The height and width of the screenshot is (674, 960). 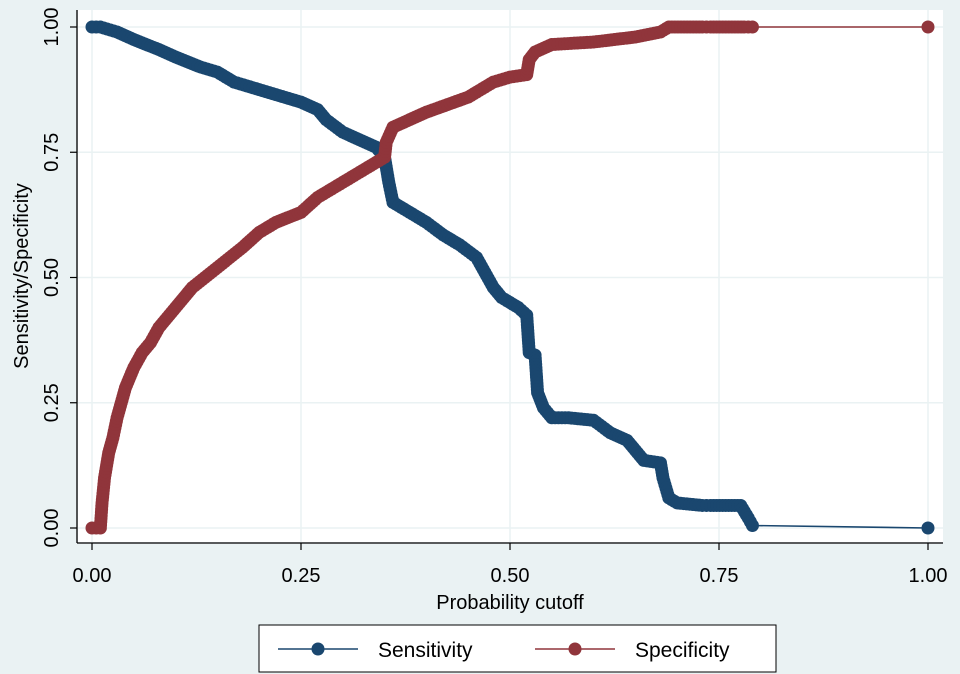 What do you see at coordinates (52, 277) in the screenshot?
I see `y-tick-label: 0.50` at bounding box center [52, 277].